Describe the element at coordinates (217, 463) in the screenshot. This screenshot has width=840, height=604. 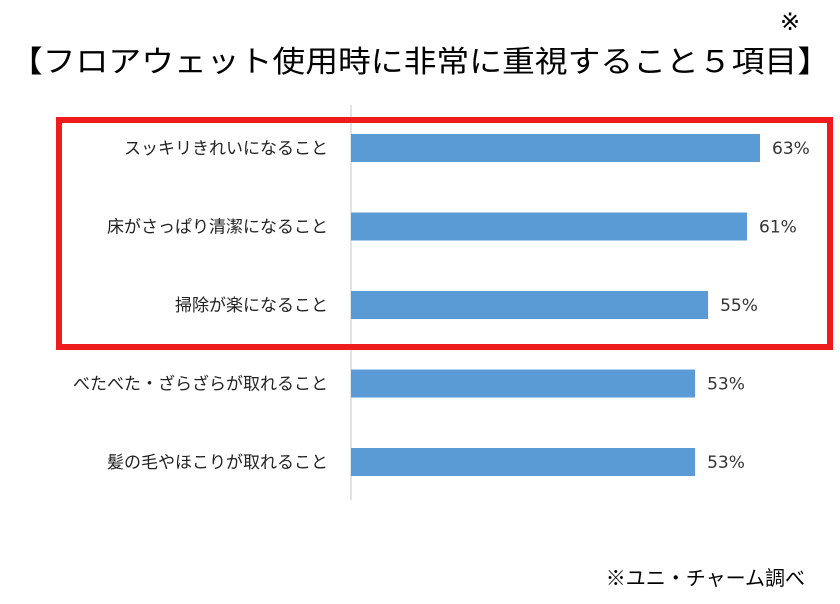
I see `category-label: 髪の毛やほこりが取れること` at that location.